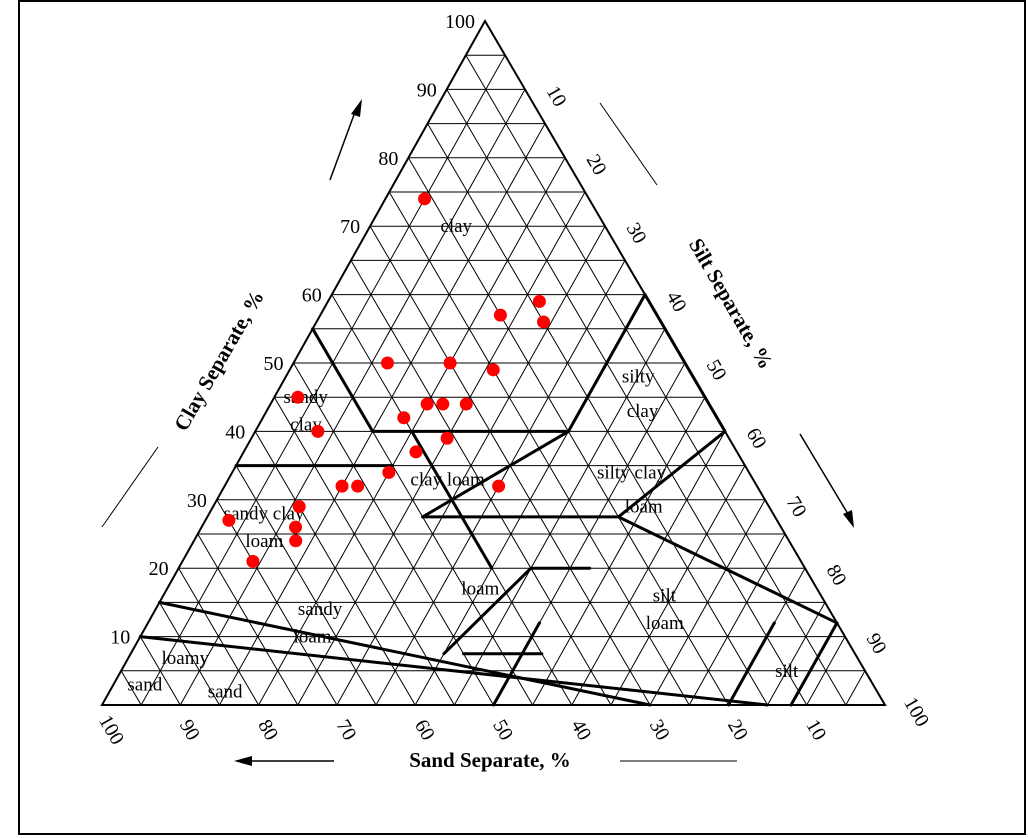 This screenshot has width=1028, height=838. Describe the element at coordinates (144, 684) in the screenshot. I see `zone-label-sand: sand` at that location.